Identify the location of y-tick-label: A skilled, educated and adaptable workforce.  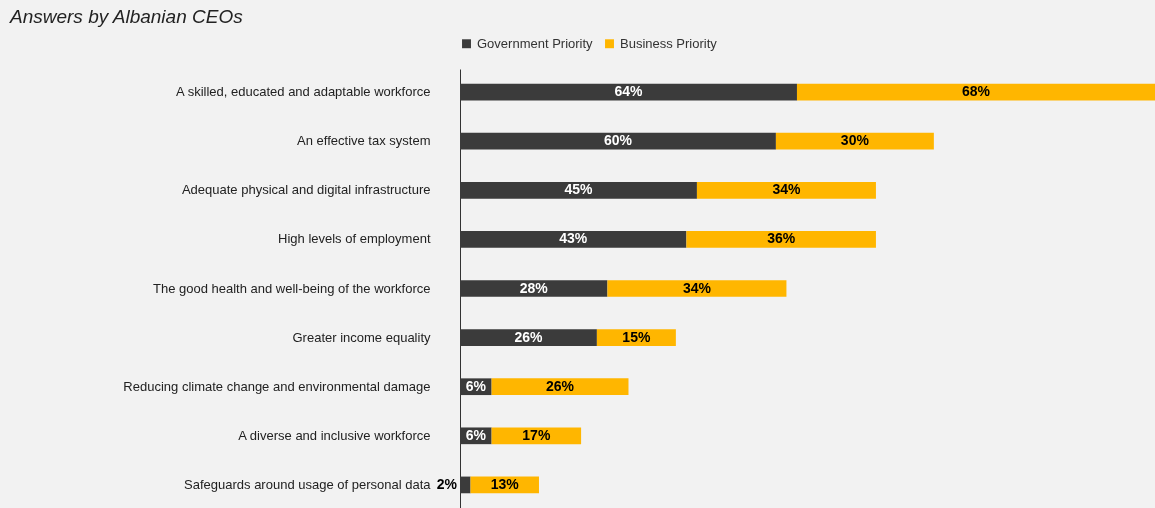
(303, 92).